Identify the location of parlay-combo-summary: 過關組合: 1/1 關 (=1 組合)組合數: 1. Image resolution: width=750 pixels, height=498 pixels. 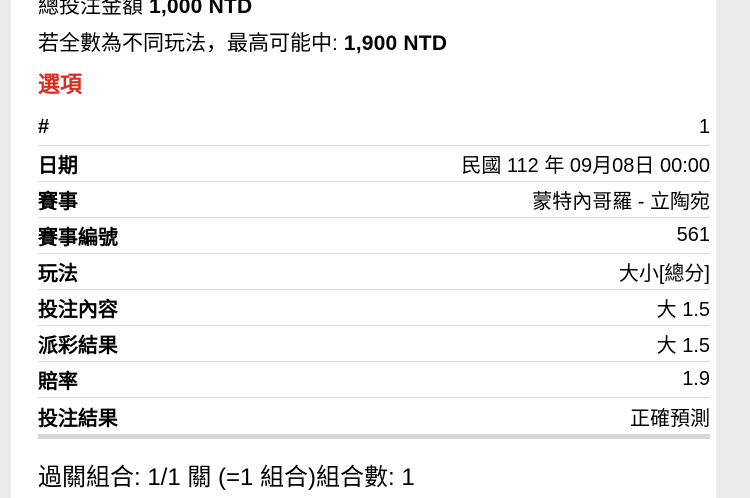
(226, 477).